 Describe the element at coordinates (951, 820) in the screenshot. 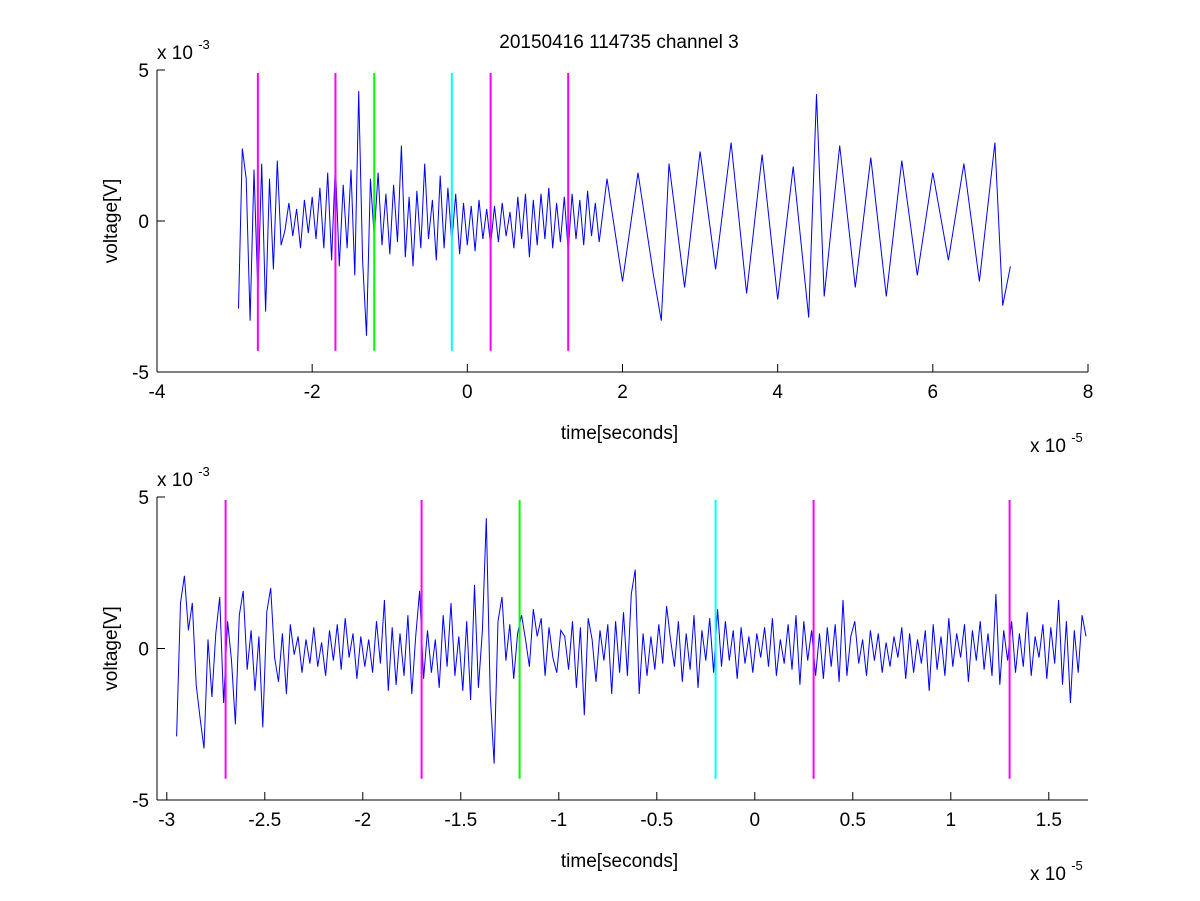

I see `x-tick-label: 1` at that location.